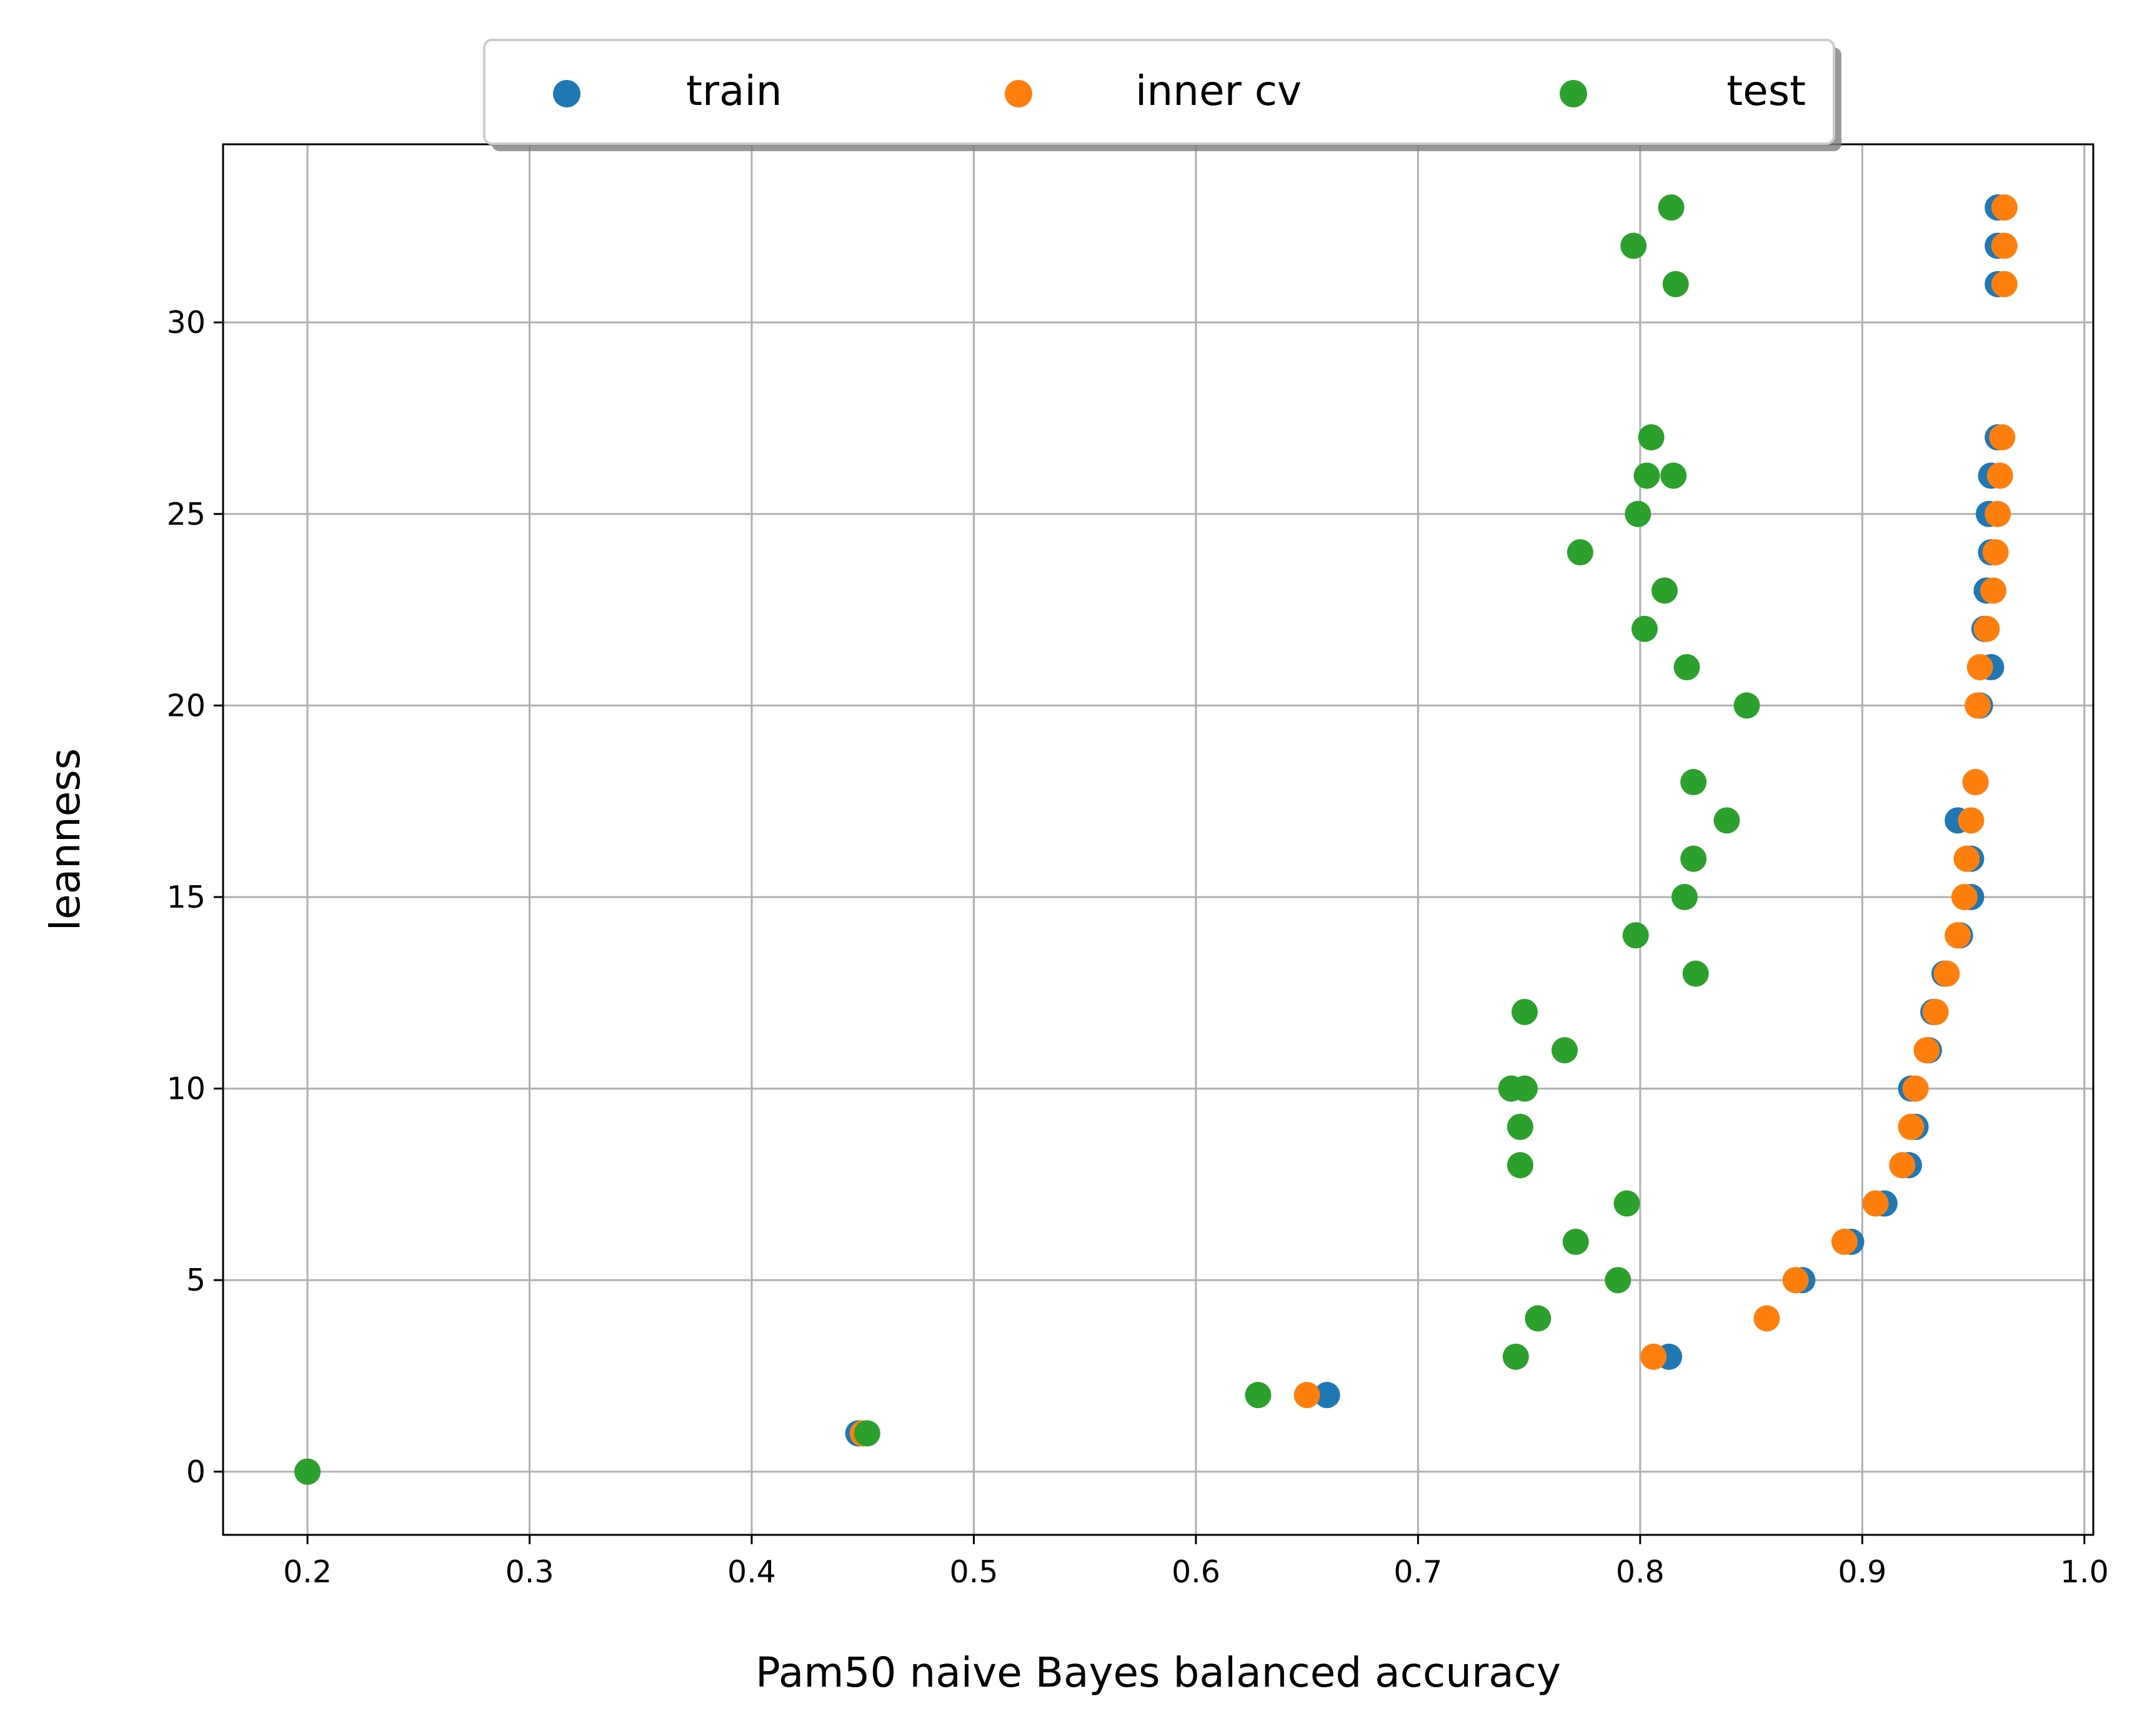 This screenshot has height=1736, width=2152. I want to click on y-tick-label: 25, so click(186, 514).